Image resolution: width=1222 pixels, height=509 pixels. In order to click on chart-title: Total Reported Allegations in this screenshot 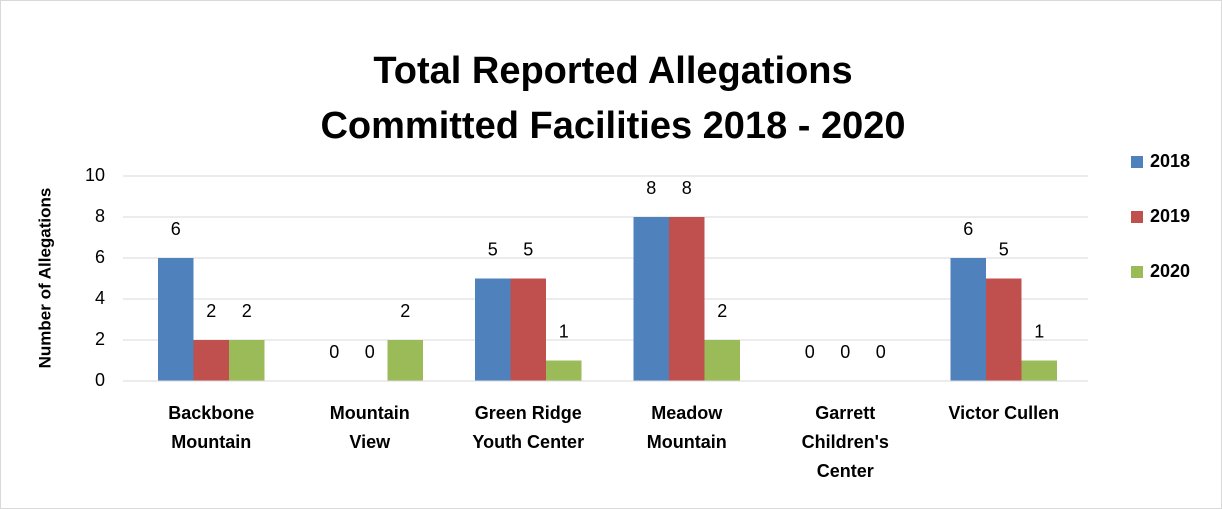, I will do `click(612, 71)`.